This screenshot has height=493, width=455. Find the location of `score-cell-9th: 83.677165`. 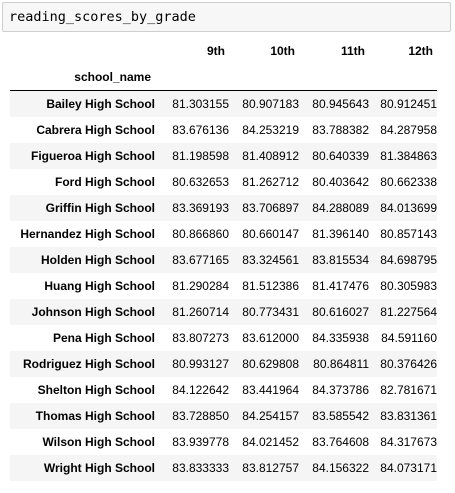

score-cell-9th: 83.677165 is located at coordinates (200, 259).